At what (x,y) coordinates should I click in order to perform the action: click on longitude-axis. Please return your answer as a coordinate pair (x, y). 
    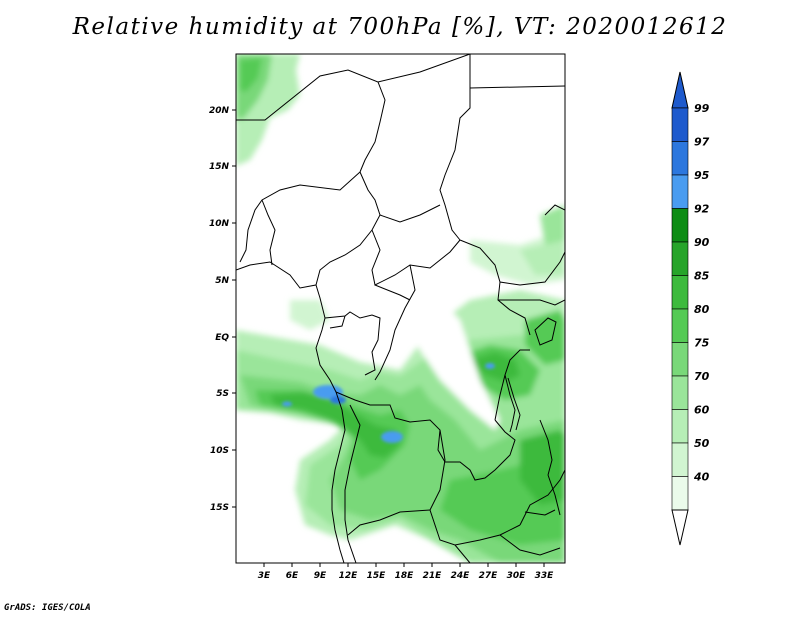
    Looking at the image, I should click on (404, 565).